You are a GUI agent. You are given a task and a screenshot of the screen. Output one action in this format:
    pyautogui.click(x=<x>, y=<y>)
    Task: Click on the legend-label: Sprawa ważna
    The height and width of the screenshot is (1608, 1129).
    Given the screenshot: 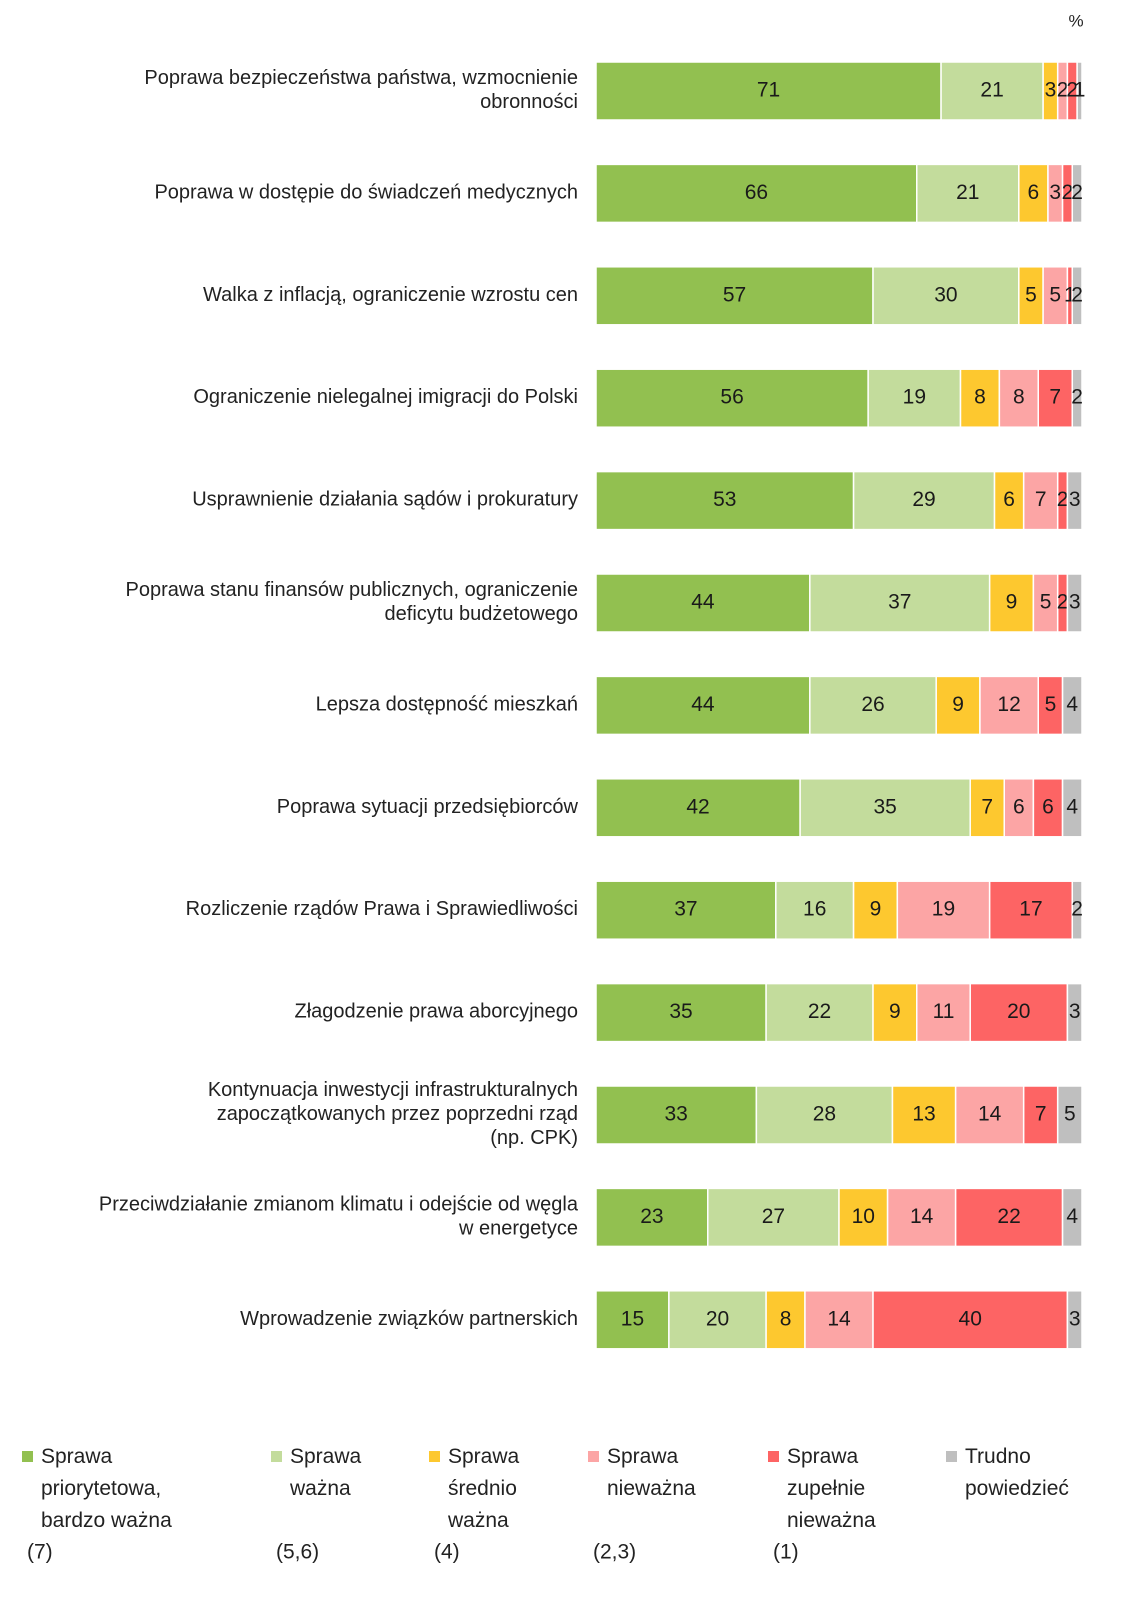 What is the action you would take?
    pyautogui.click(x=325, y=1472)
    